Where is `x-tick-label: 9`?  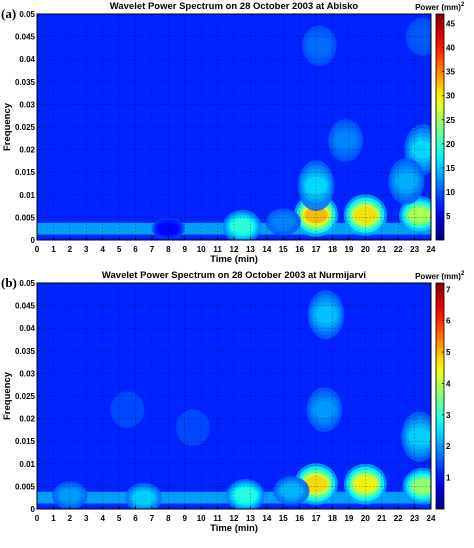 x-tick-label: 9 is located at coordinates (185, 249).